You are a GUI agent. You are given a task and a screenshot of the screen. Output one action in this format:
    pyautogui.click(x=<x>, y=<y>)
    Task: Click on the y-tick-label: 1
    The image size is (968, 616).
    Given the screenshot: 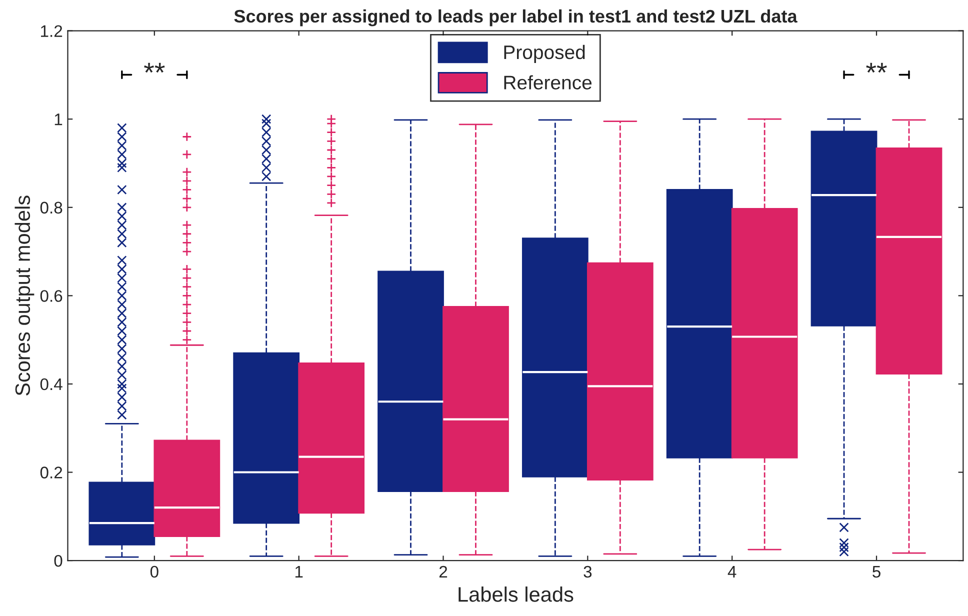 What is the action you would take?
    pyautogui.click(x=58, y=120)
    